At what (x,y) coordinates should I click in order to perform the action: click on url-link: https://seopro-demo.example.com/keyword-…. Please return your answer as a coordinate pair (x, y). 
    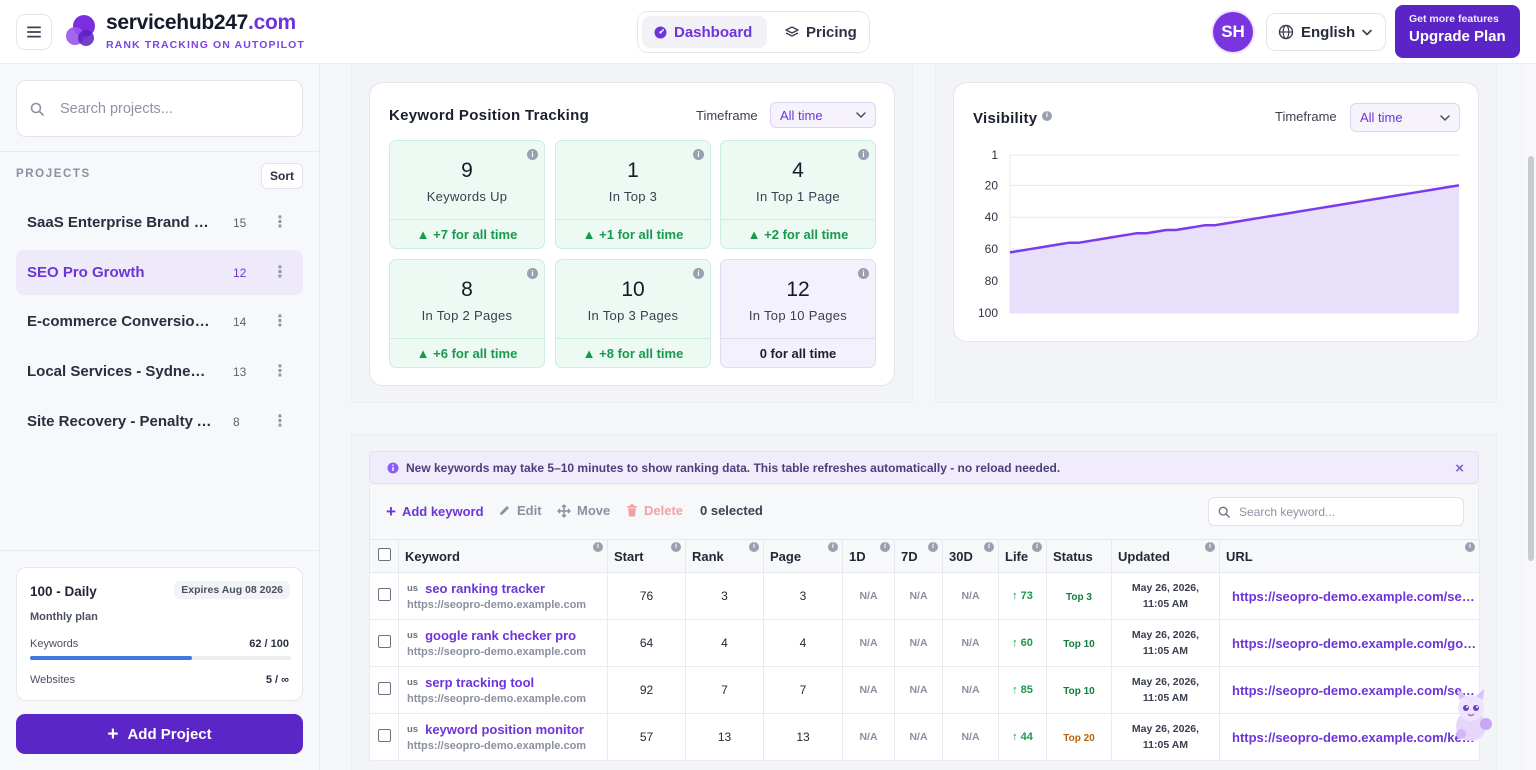
    Looking at the image, I should click on (1349, 737).